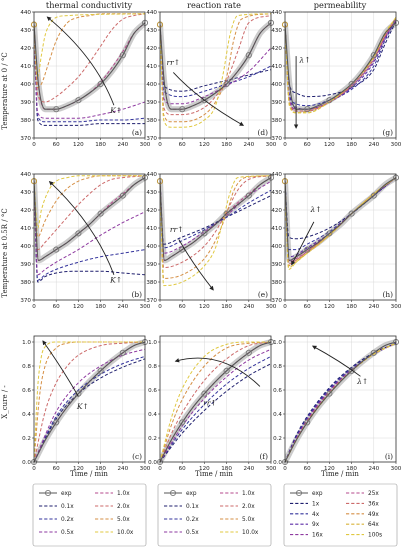  I want to click on y-tick-label: 0.2, so click(277, 439).